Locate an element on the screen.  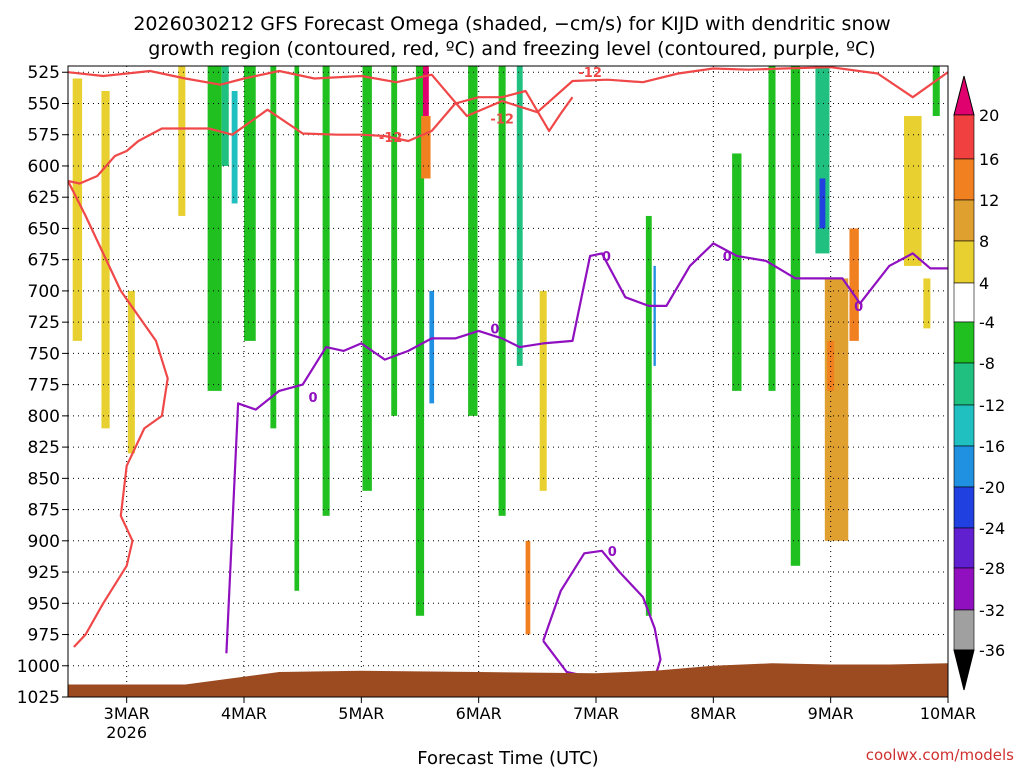
x-axis-label: Forecast Time (UTC) is located at coordinates (507, 758).